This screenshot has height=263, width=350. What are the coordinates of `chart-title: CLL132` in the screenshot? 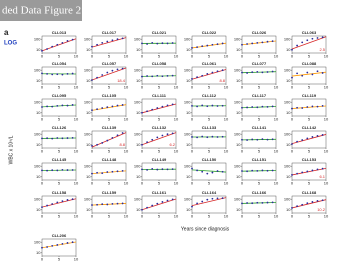 It's located at (159, 127).